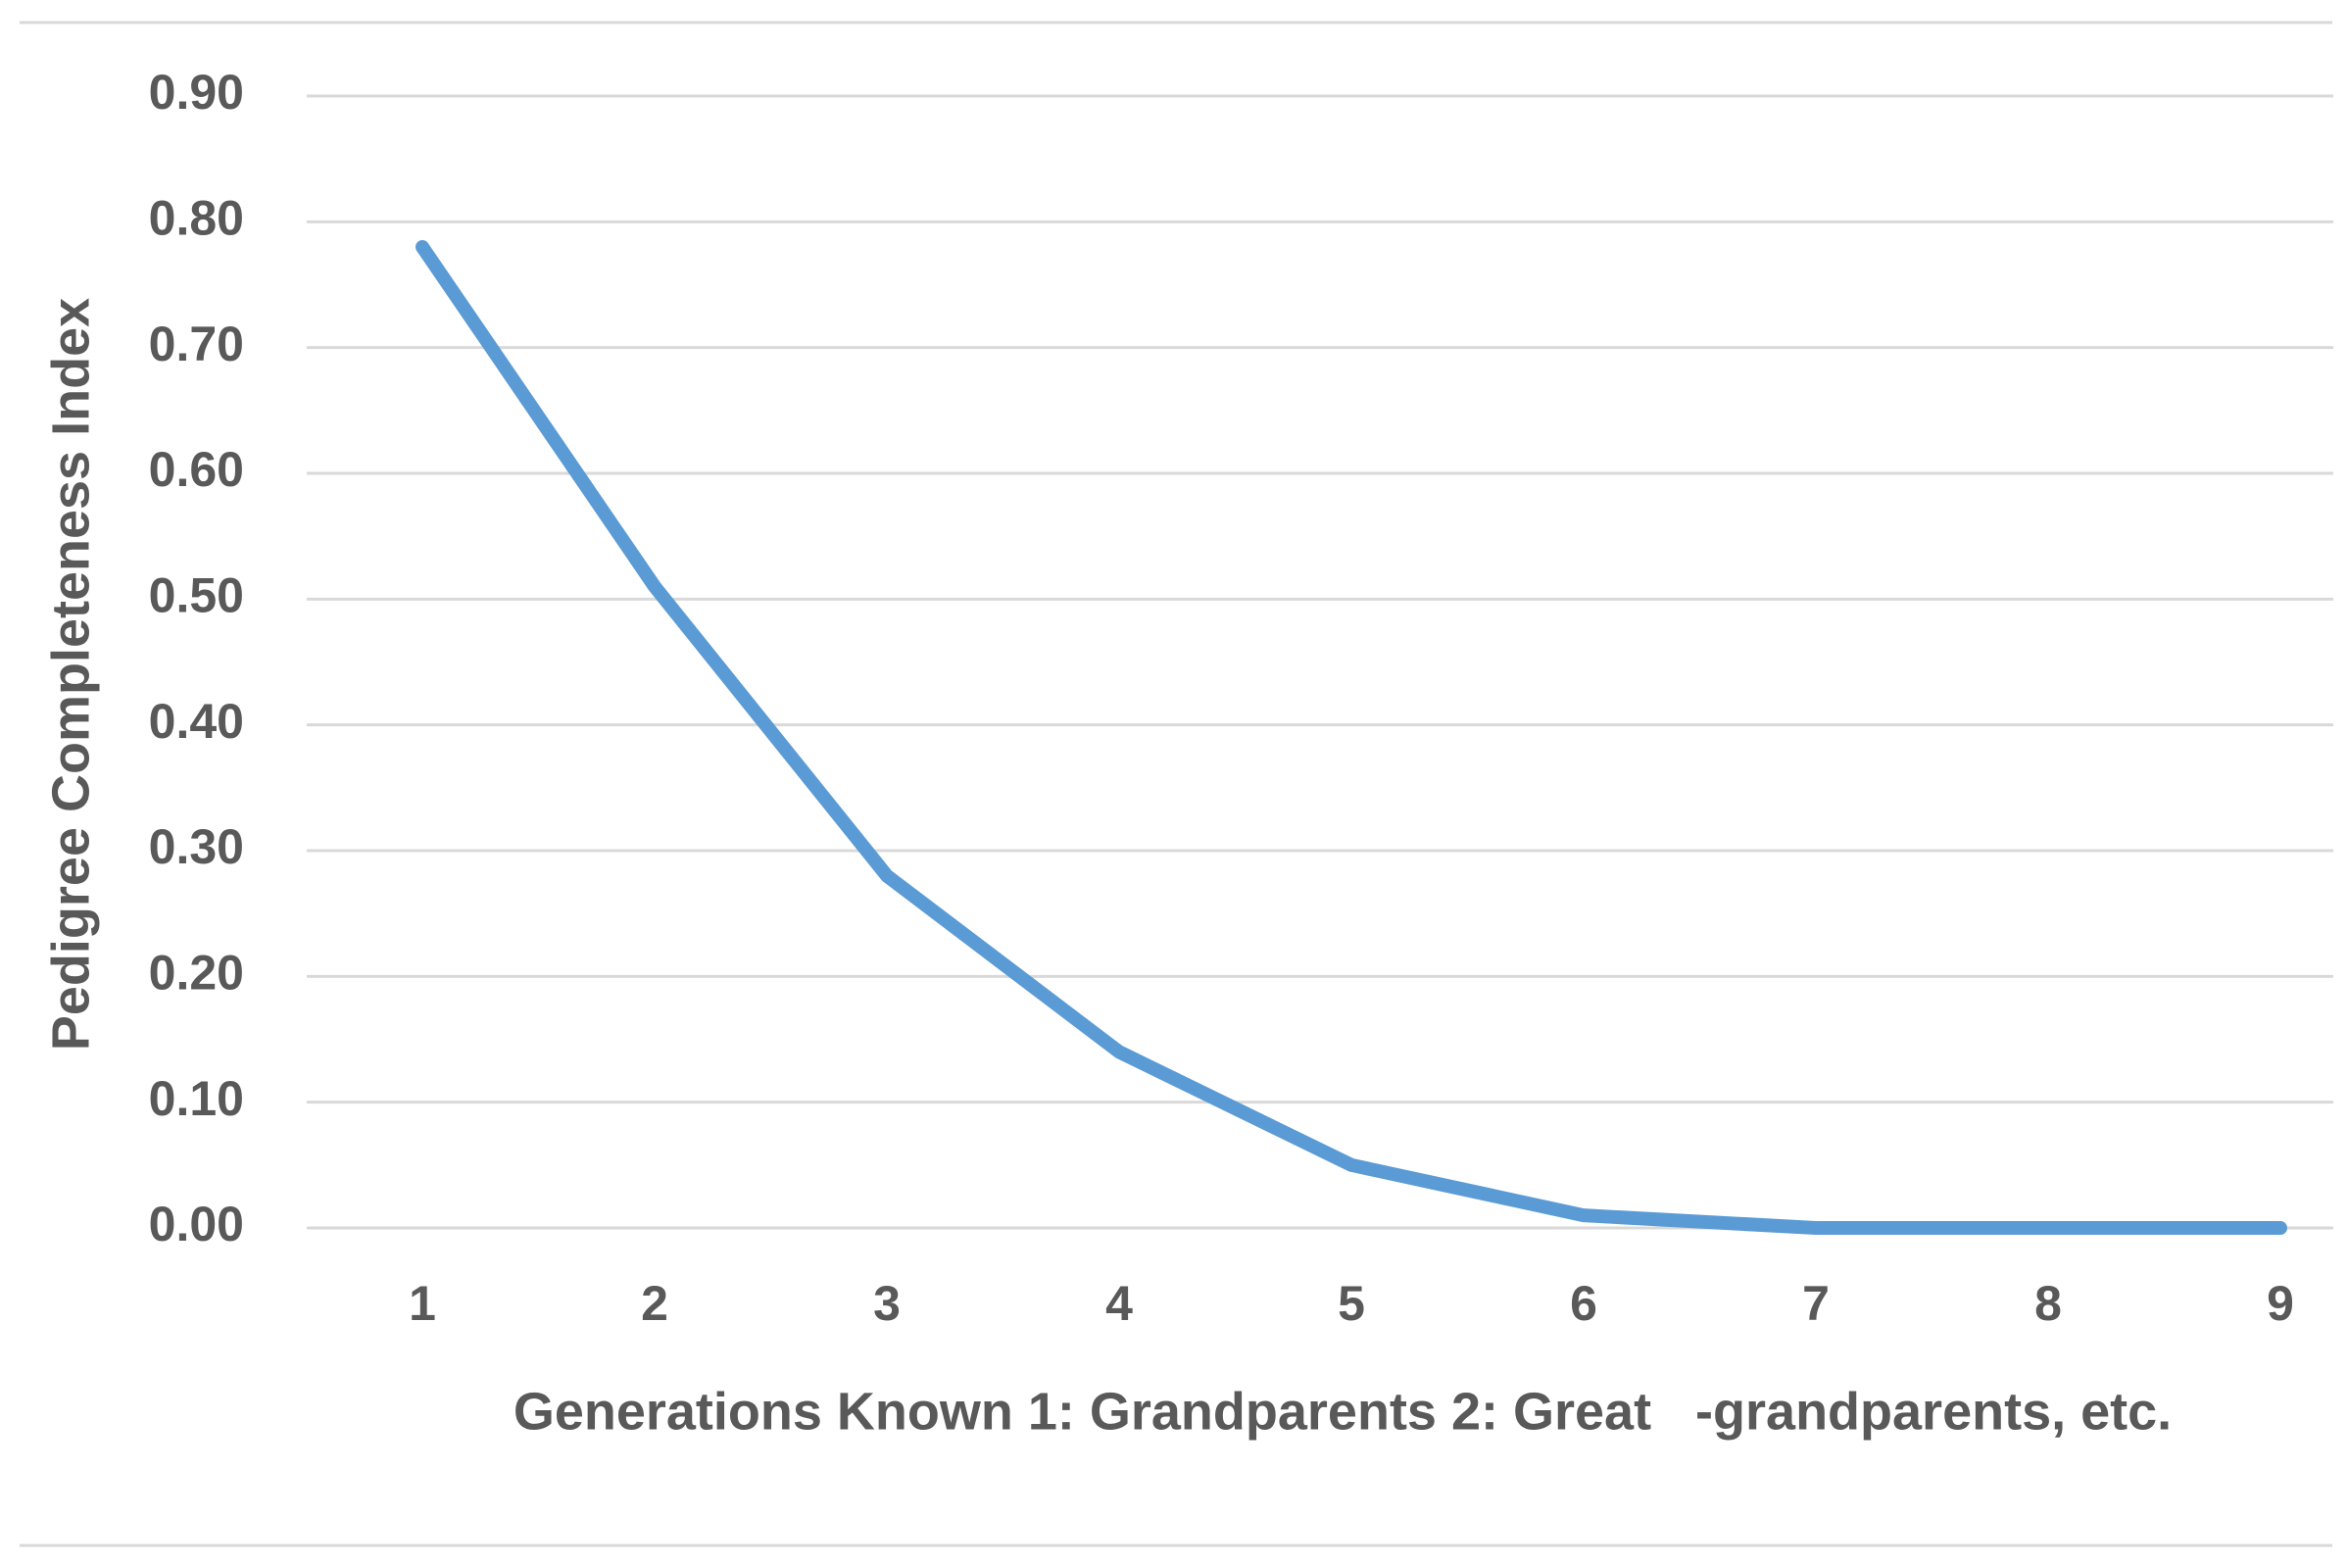 This screenshot has width=2348, height=1568. Describe the element at coordinates (422, 1303) in the screenshot. I see `x-tick-label: 1` at that location.